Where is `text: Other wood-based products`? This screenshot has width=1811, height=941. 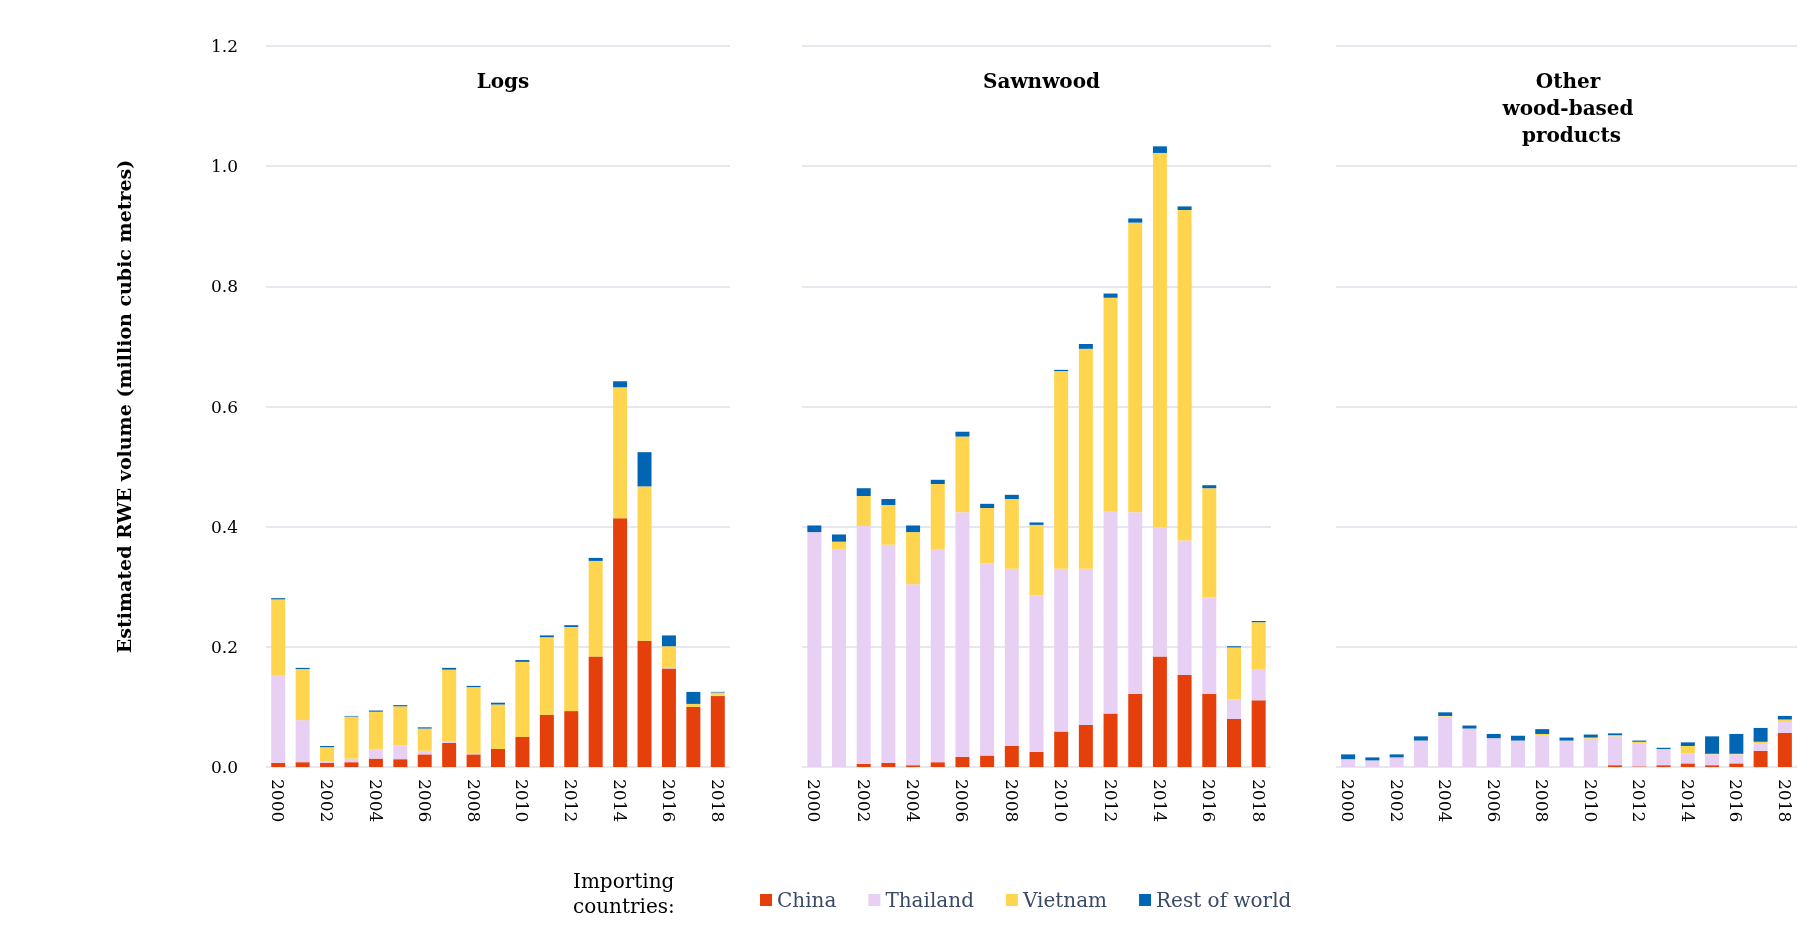 text: Other wood-based products is located at coordinates (1571, 107).